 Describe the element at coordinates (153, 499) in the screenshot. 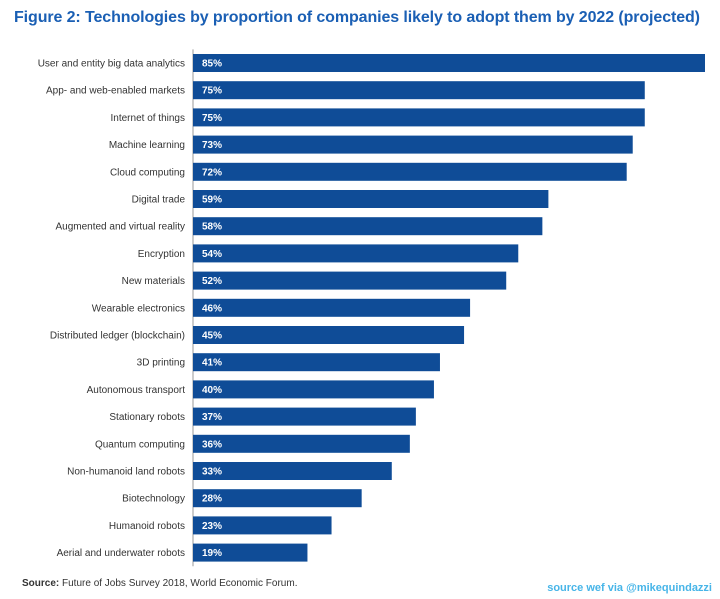

I see `category-label: Biotechnology` at that location.